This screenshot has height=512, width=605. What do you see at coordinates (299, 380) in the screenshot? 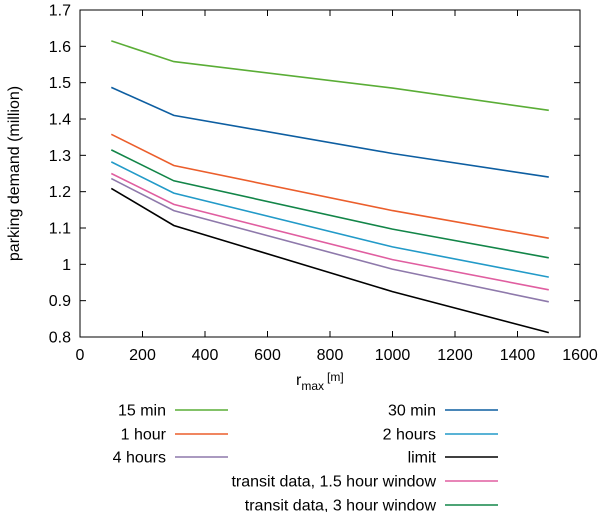
I see `x-axis-label-main: r` at bounding box center [299, 380].